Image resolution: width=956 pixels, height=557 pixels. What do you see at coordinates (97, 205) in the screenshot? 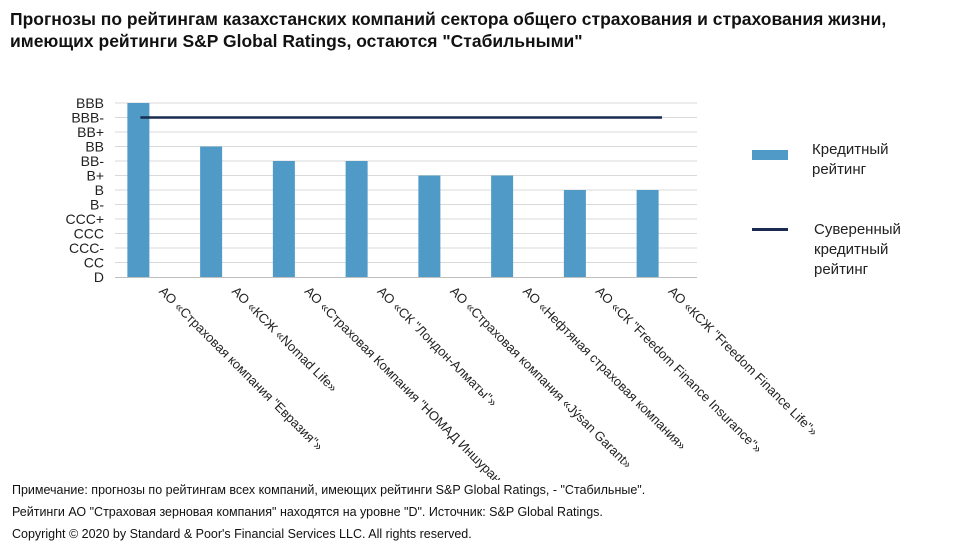
I see `y-tick-label: B-` at bounding box center [97, 205].